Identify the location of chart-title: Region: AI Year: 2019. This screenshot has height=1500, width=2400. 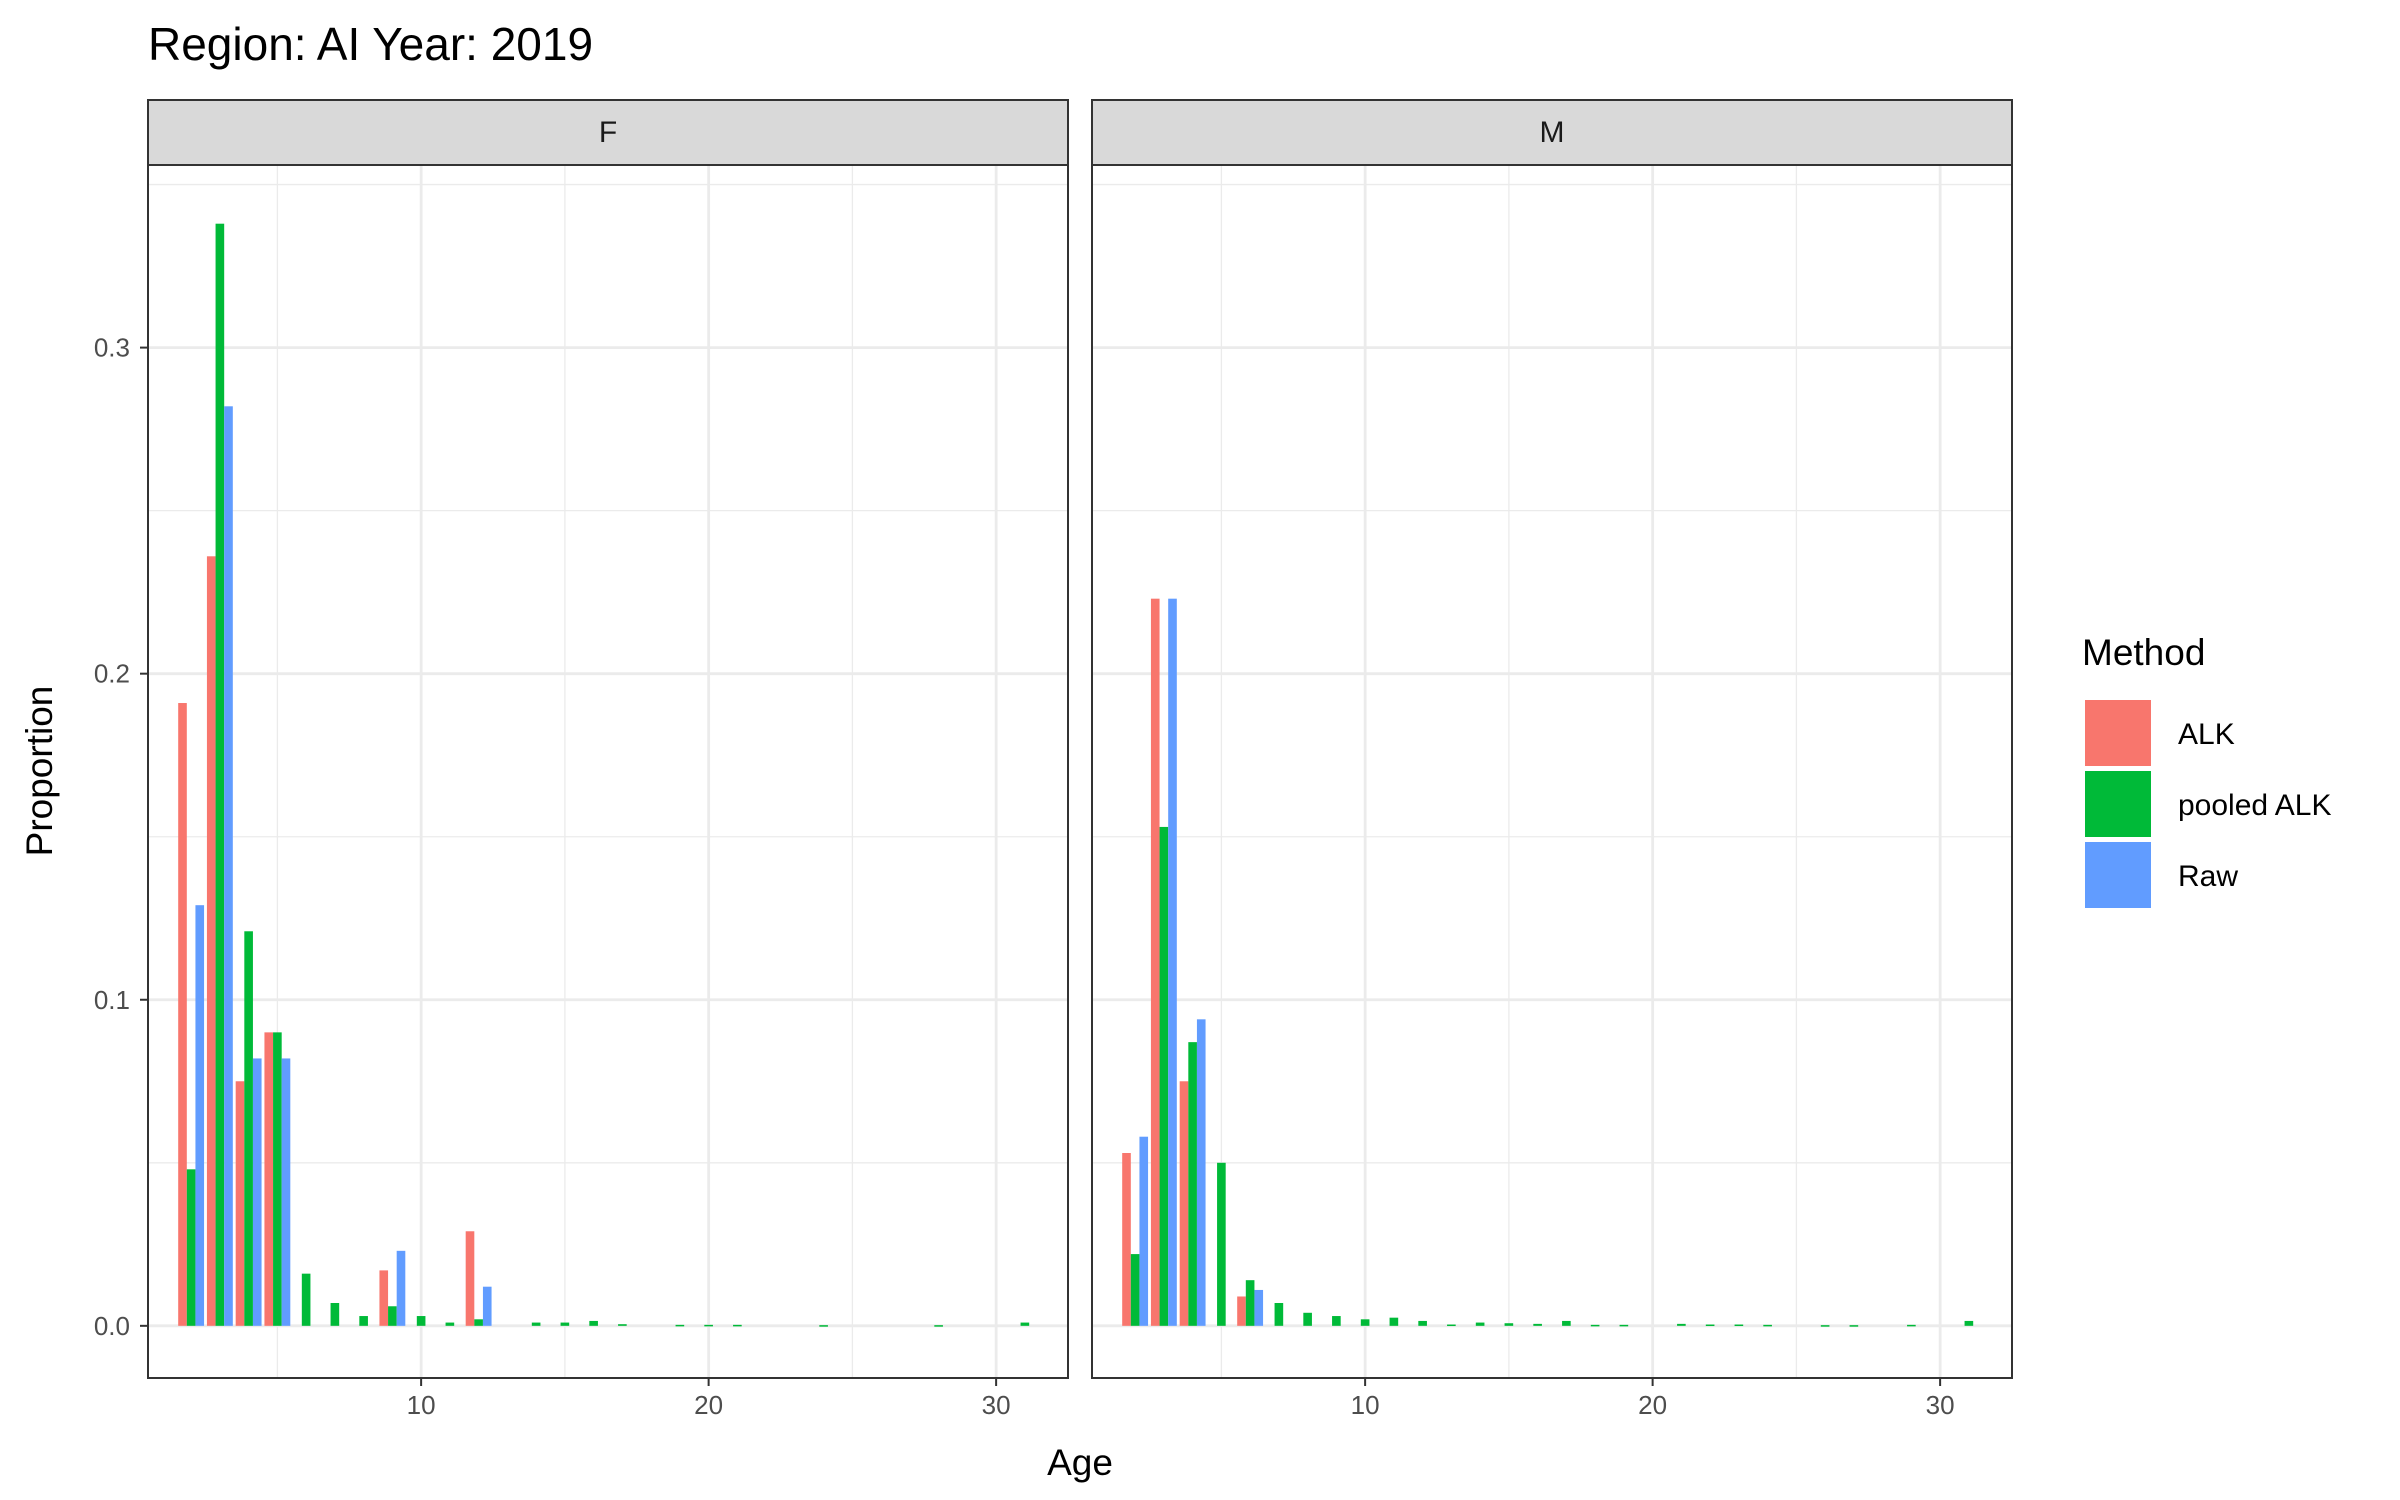
(370, 44).